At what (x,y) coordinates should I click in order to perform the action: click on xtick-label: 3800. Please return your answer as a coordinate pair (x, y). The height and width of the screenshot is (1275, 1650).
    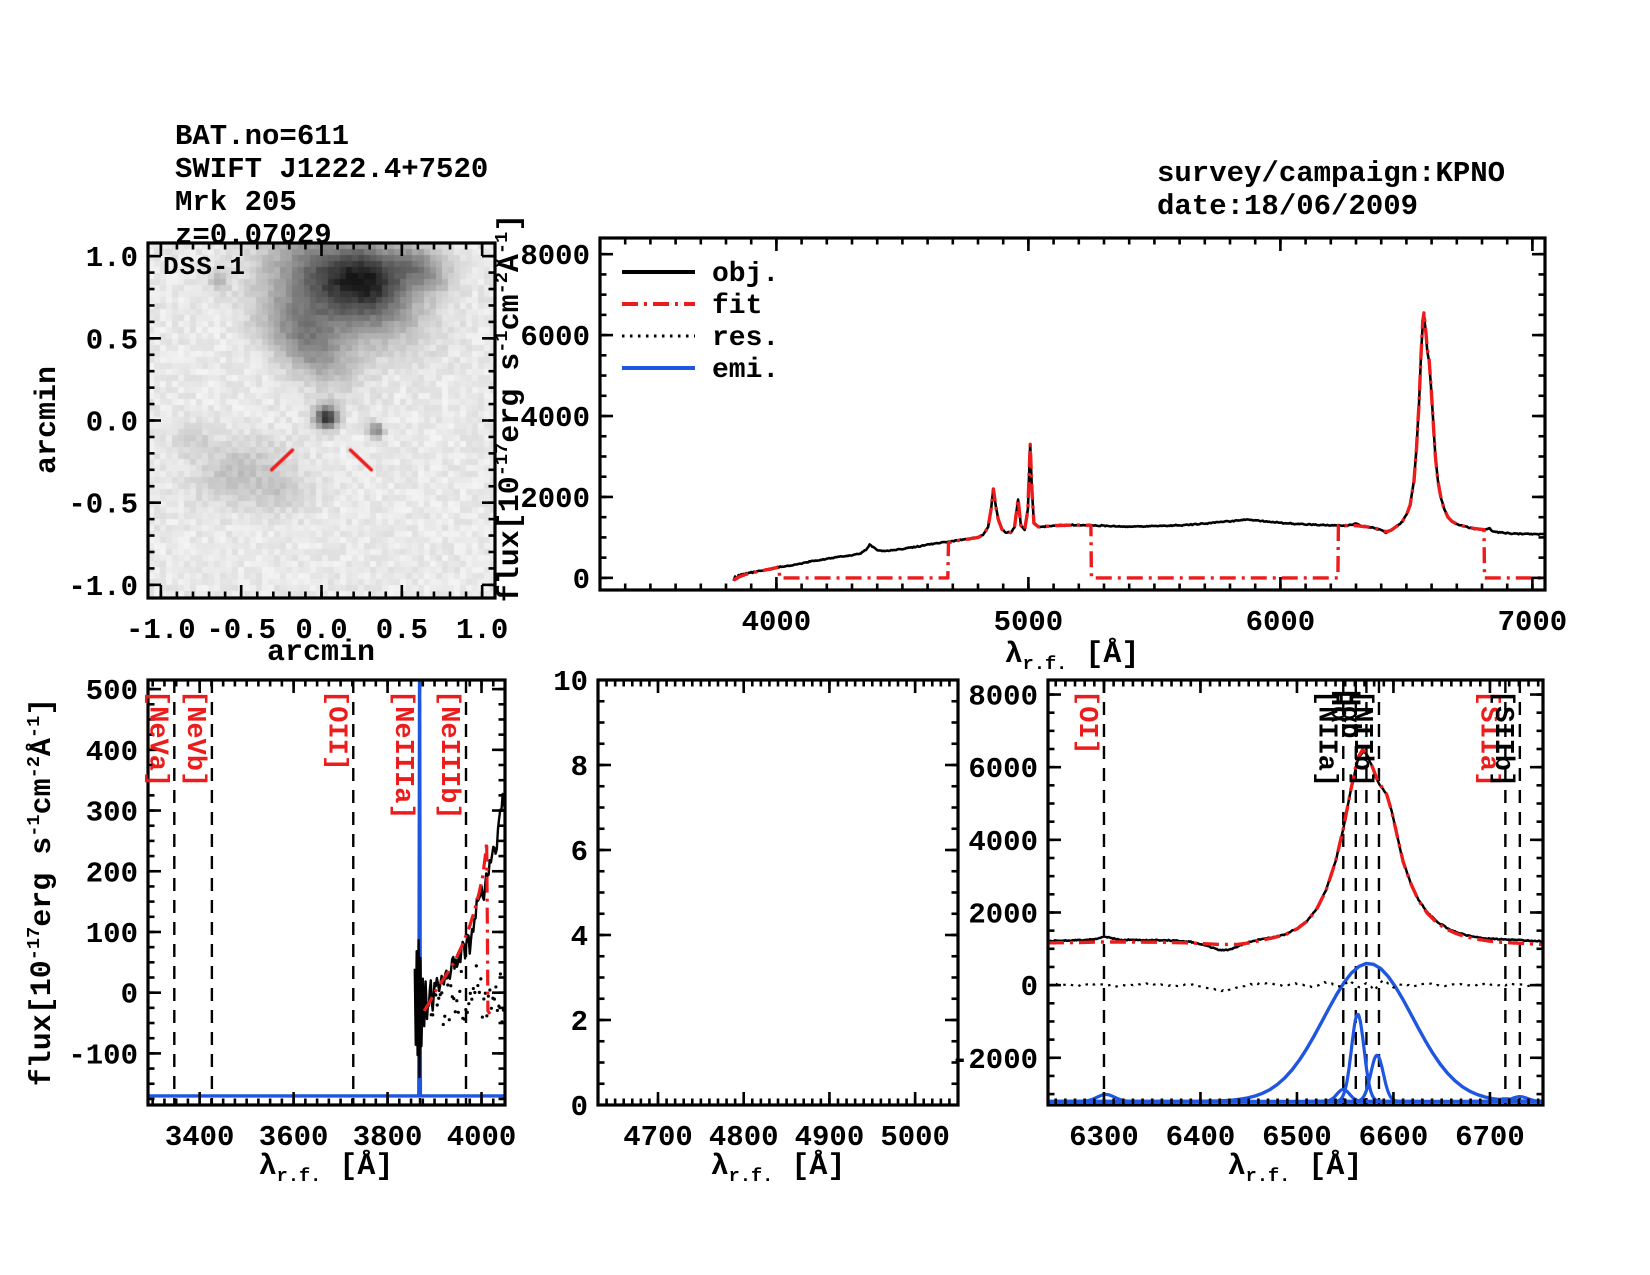
    Looking at the image, I should click on (388, 1137).